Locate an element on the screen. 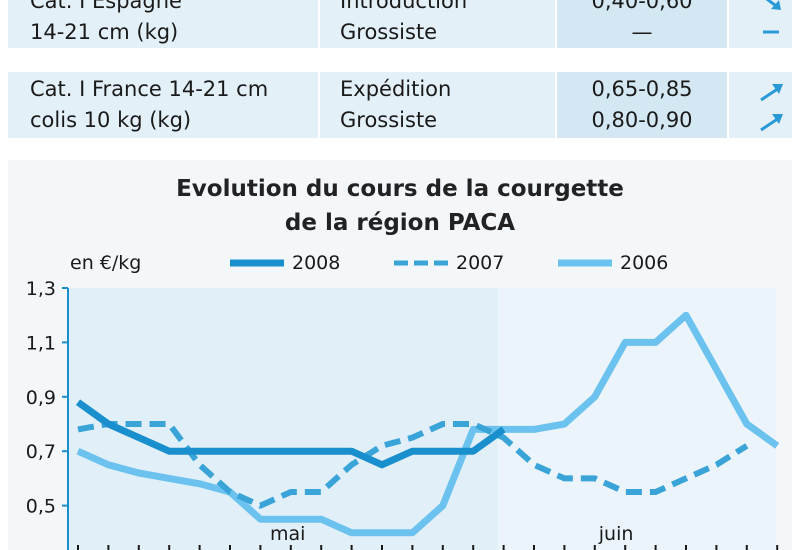  row-stages: Introduction Grossiste is located at coordinates (437, 24).